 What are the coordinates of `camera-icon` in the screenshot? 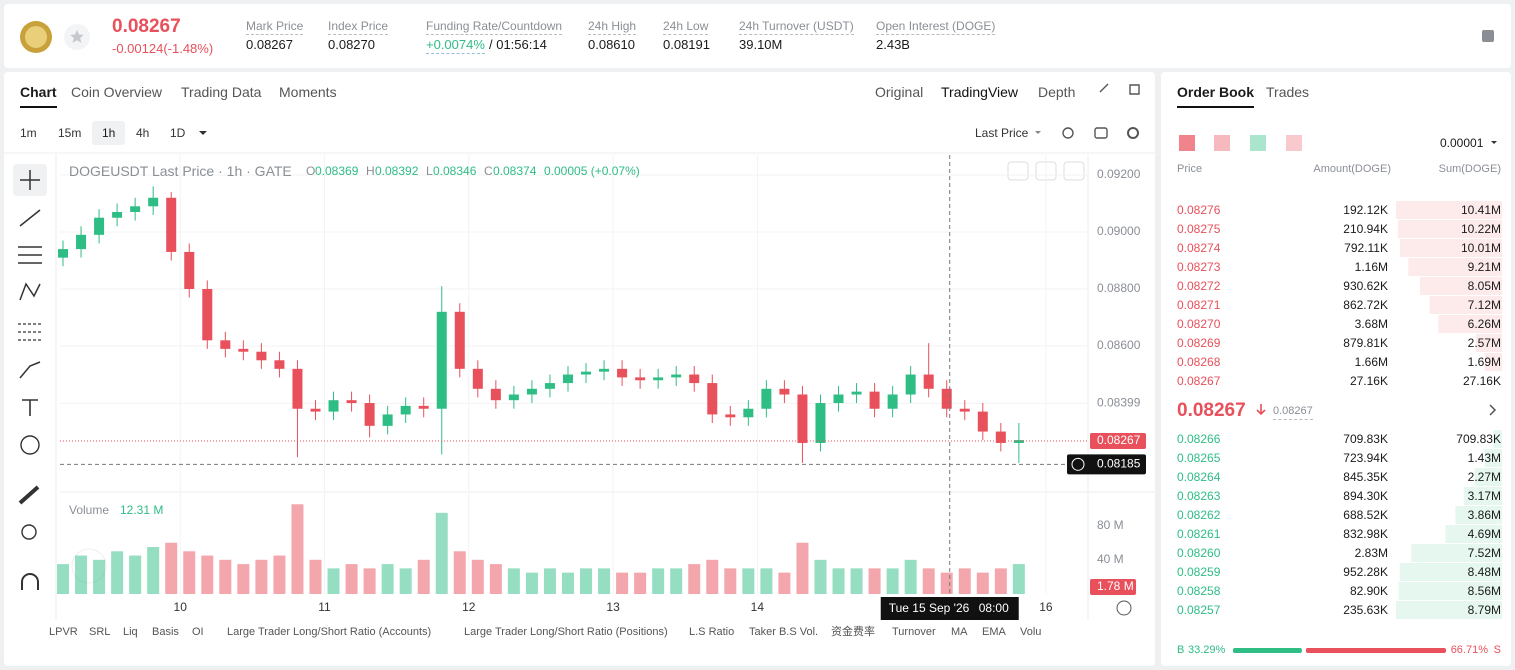 It's located at (1101, 133).